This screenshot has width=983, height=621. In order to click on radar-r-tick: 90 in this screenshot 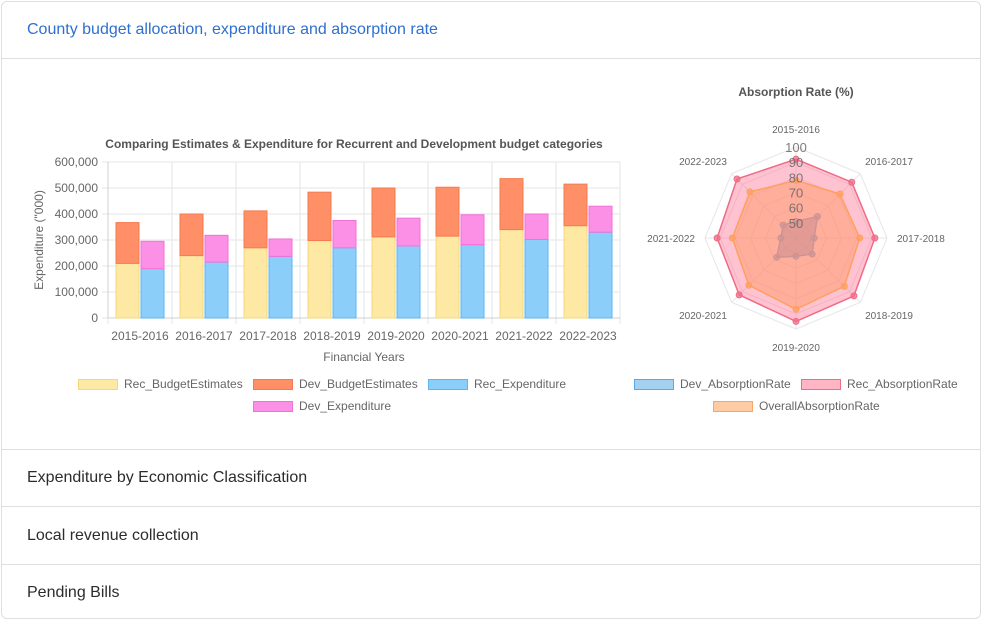, I will do `click(796, 162)`.